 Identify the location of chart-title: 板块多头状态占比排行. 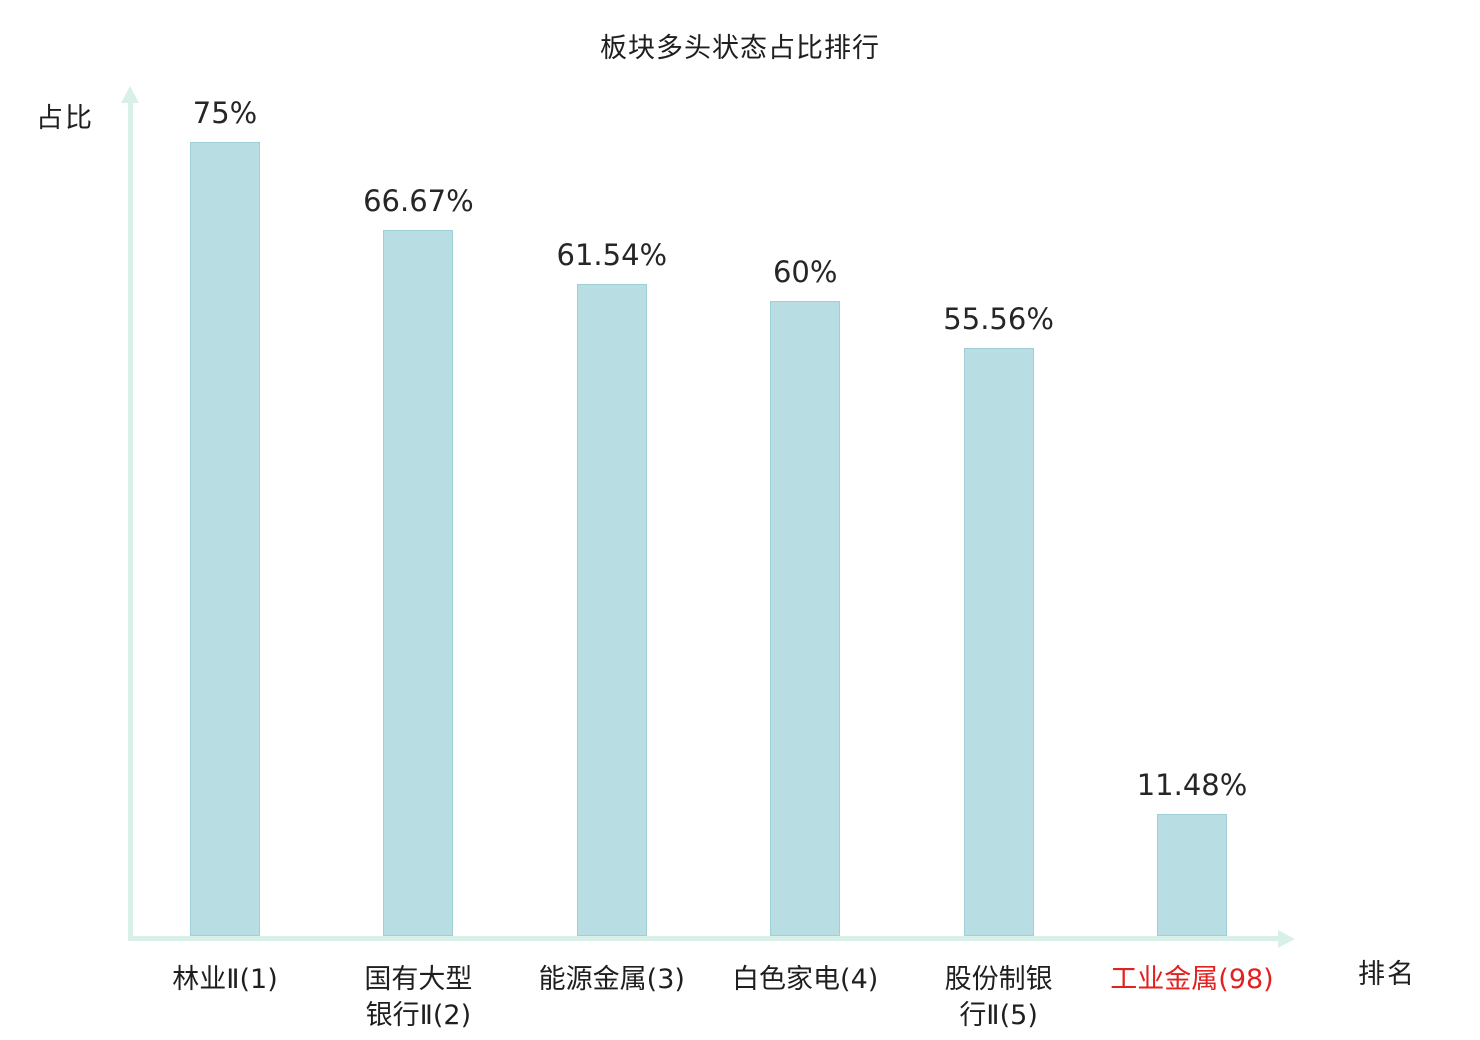
(740, 48).